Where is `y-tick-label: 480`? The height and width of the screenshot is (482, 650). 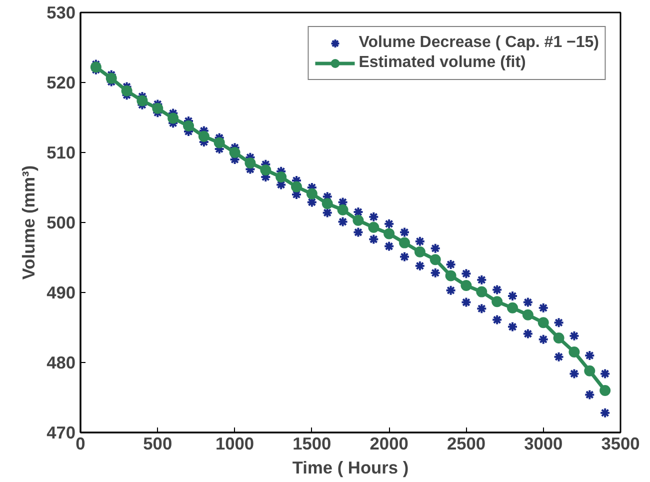
y-tick-label: 480 is located at coordinates (61, 362).